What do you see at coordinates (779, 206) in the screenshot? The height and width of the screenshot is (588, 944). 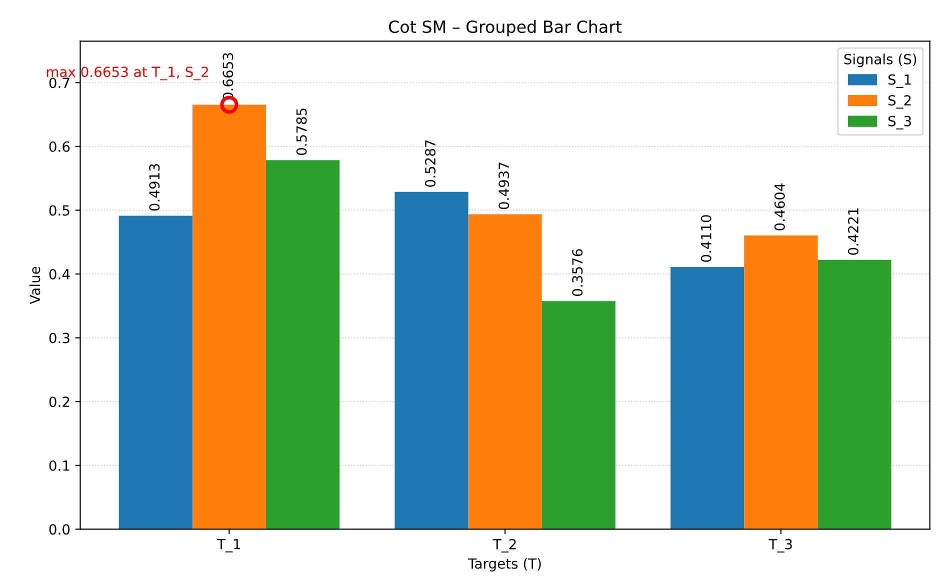 I see `data-label: 0.4604` at bounding box center [779, 206].